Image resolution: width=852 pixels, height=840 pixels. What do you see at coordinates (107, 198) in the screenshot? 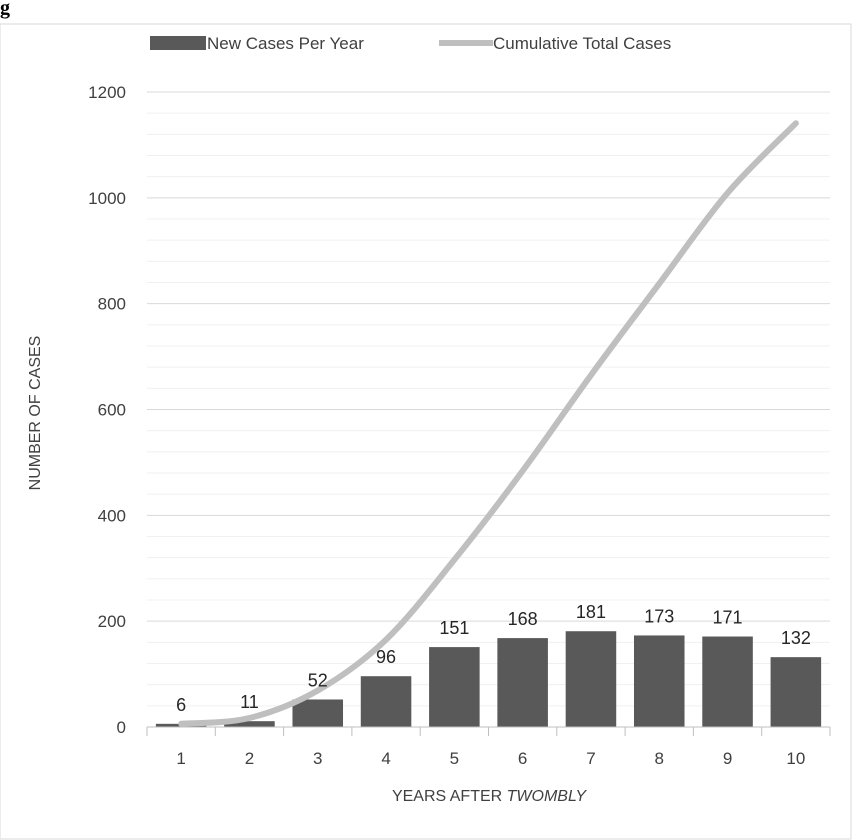
I see `y-tick-label: 1000` at bounding box center [107, 198].